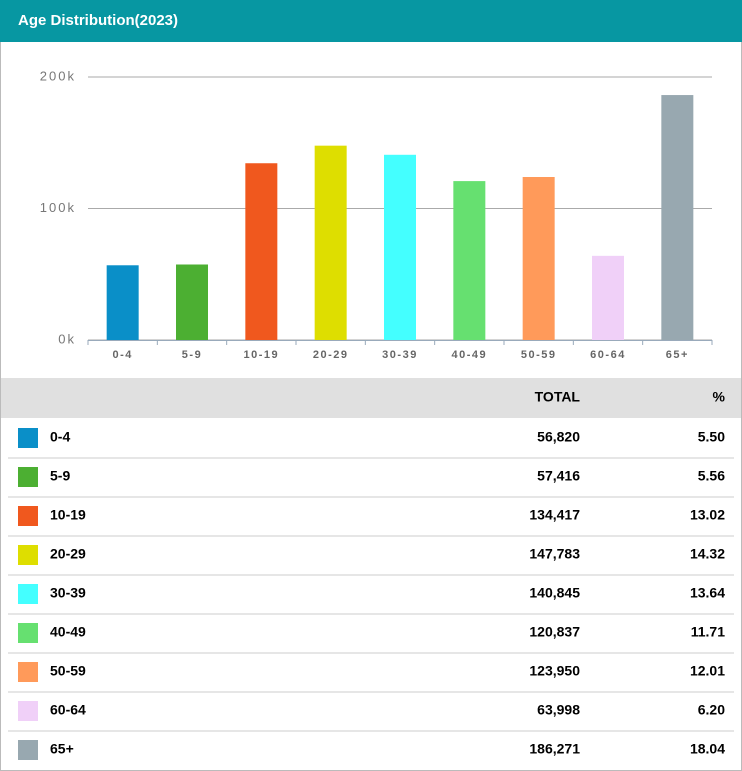 This screenshot has width=742, height=771. Describe the element at coordinates (554, 593) in the screenshot. I see `row-total: 140,845` at that location.